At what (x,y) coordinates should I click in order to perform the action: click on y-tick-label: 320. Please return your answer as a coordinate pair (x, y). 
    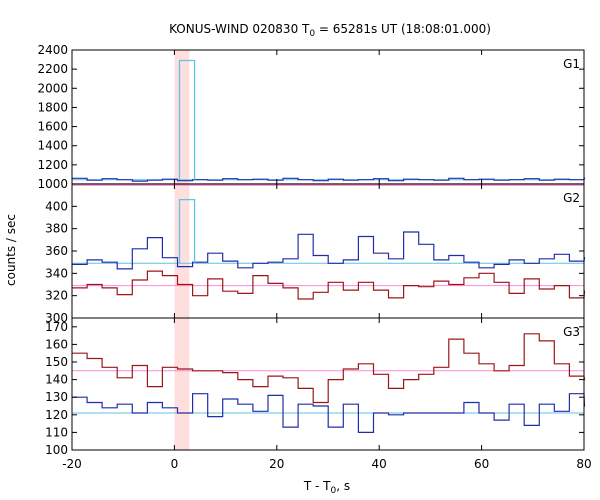
    Looking at the image, I should click on (56, 296).